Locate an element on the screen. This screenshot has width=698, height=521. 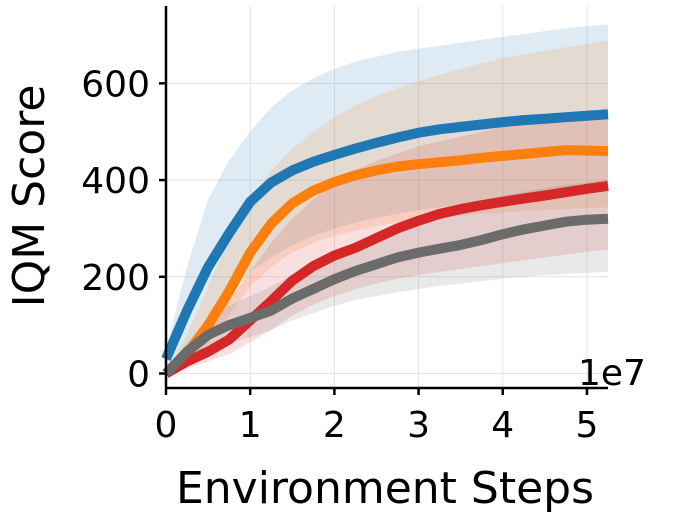
y-tick-label: 600 is located at coordinates (115, 84).